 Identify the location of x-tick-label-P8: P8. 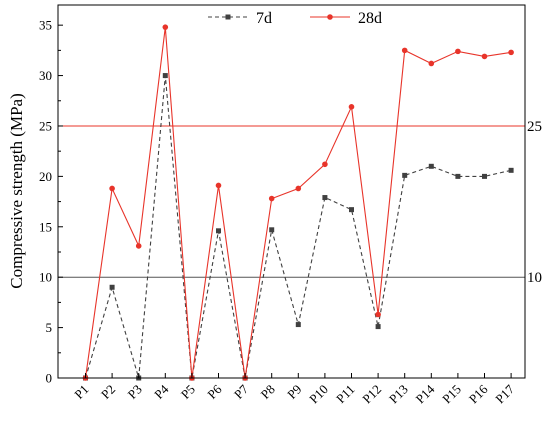
(268, 392).